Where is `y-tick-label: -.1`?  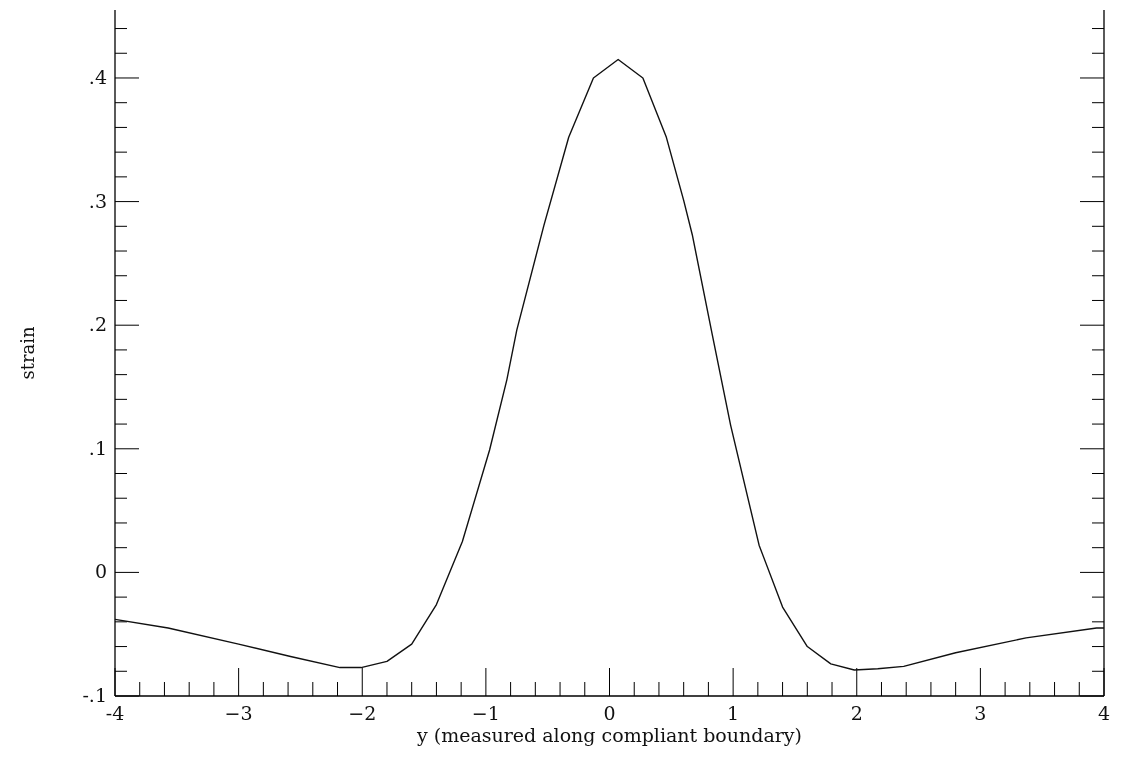 y-tick-label: -.1 is located at coordinates (94, 695).